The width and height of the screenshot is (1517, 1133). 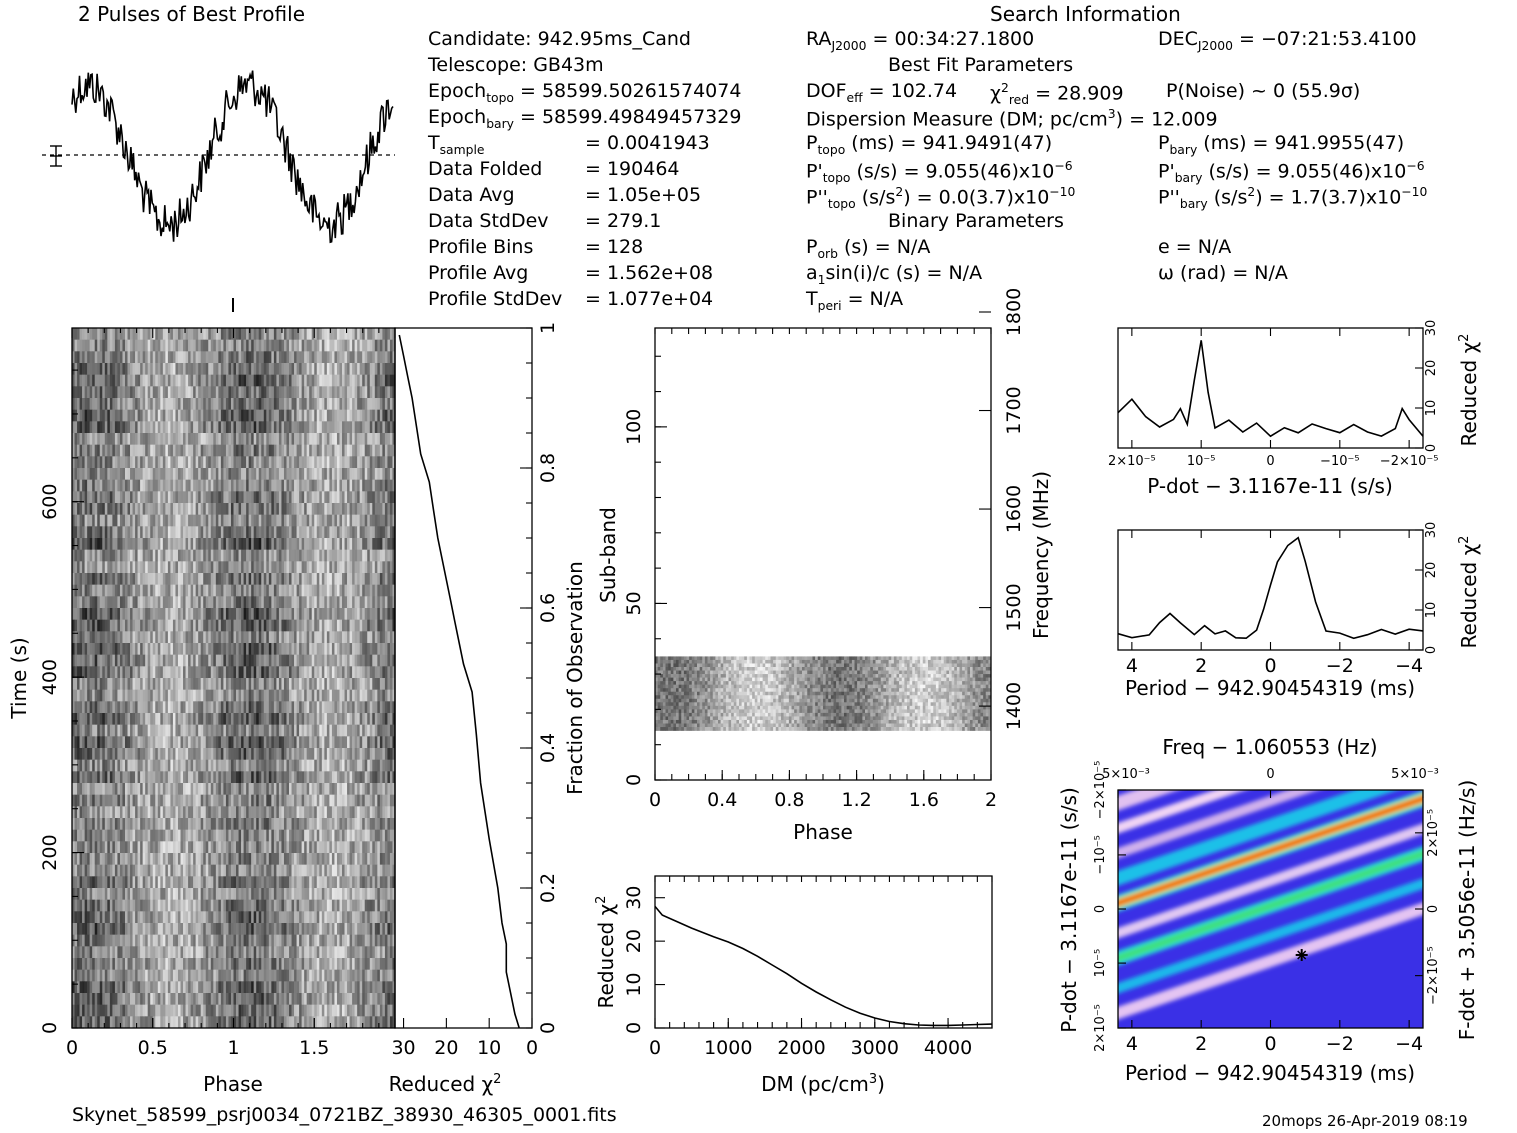 What do you see at coordinates (218, 157) in the screenshot?
I see `profile-plot` at bounding box center [218, 157].